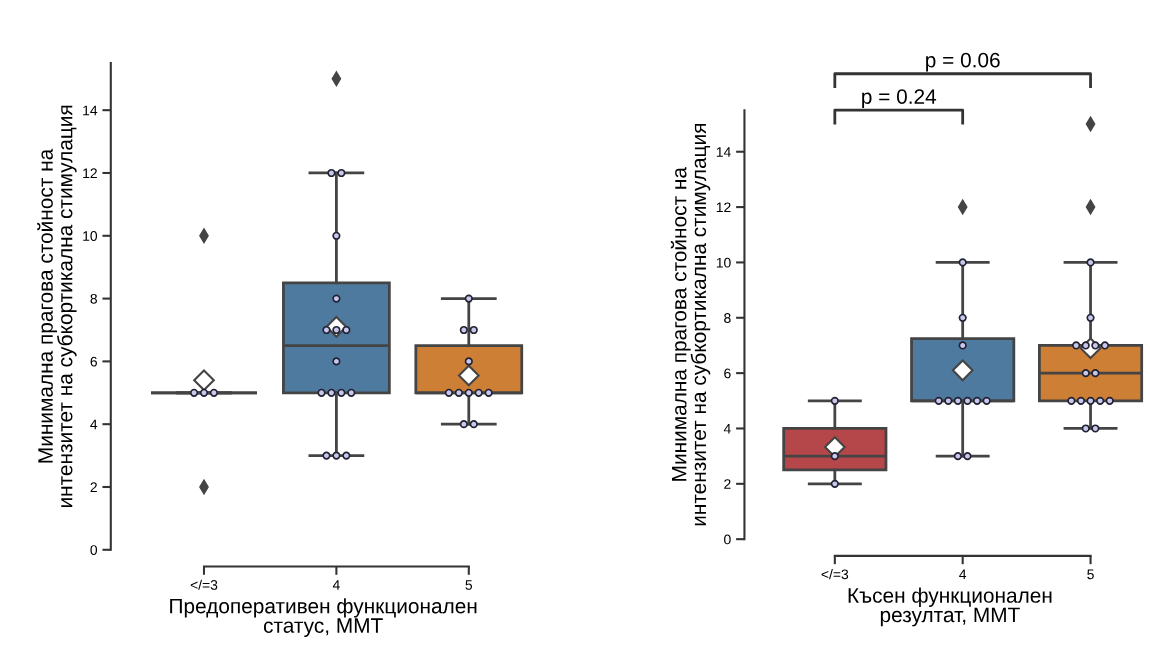  Describe the element at coordinates (323, 617) in the screenshot. I see `x-axis-title: Предоперативен функционален статус, ММТ` at that location.